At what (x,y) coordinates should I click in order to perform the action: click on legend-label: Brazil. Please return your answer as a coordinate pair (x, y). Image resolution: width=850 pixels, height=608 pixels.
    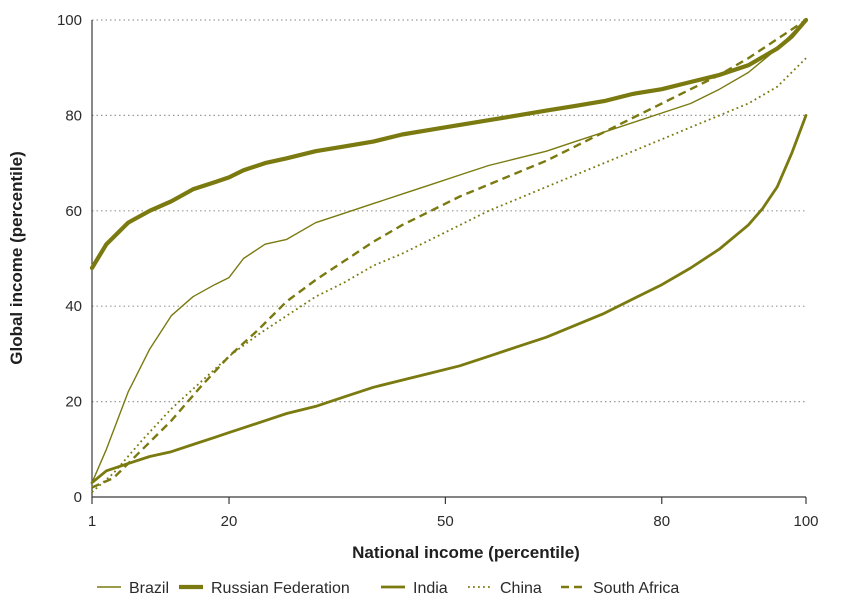
    Looking at the image, I should click on (149, 588).